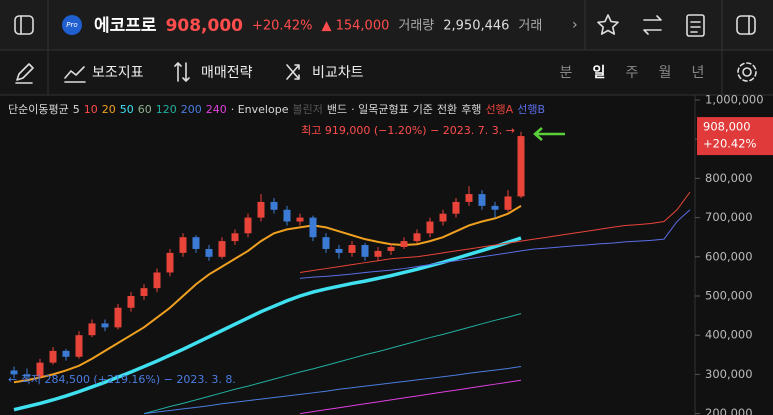 This screenshot has width=773, height=415. What do you see at coordinates (747, 72) in the screenshot?
I see `settings-button` at bounding box center [747, 72].